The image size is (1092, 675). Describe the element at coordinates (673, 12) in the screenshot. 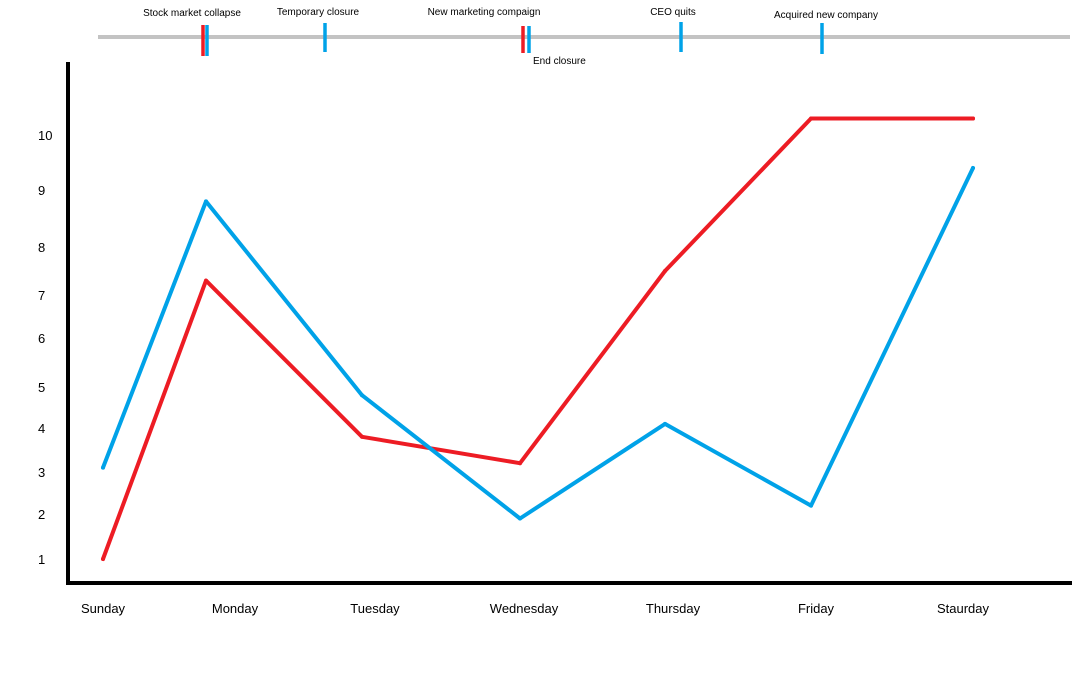

I see `timeline-event-label: CEO quits` at that location.